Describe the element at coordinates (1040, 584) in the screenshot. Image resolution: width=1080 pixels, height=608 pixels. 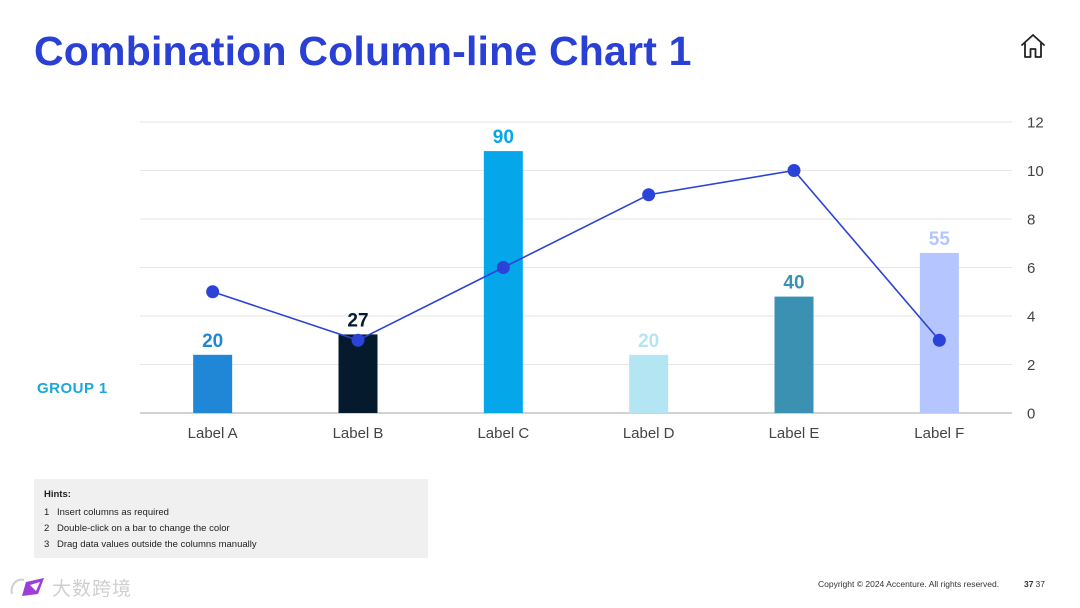
I see `page-number-secondary: 37` at that location.